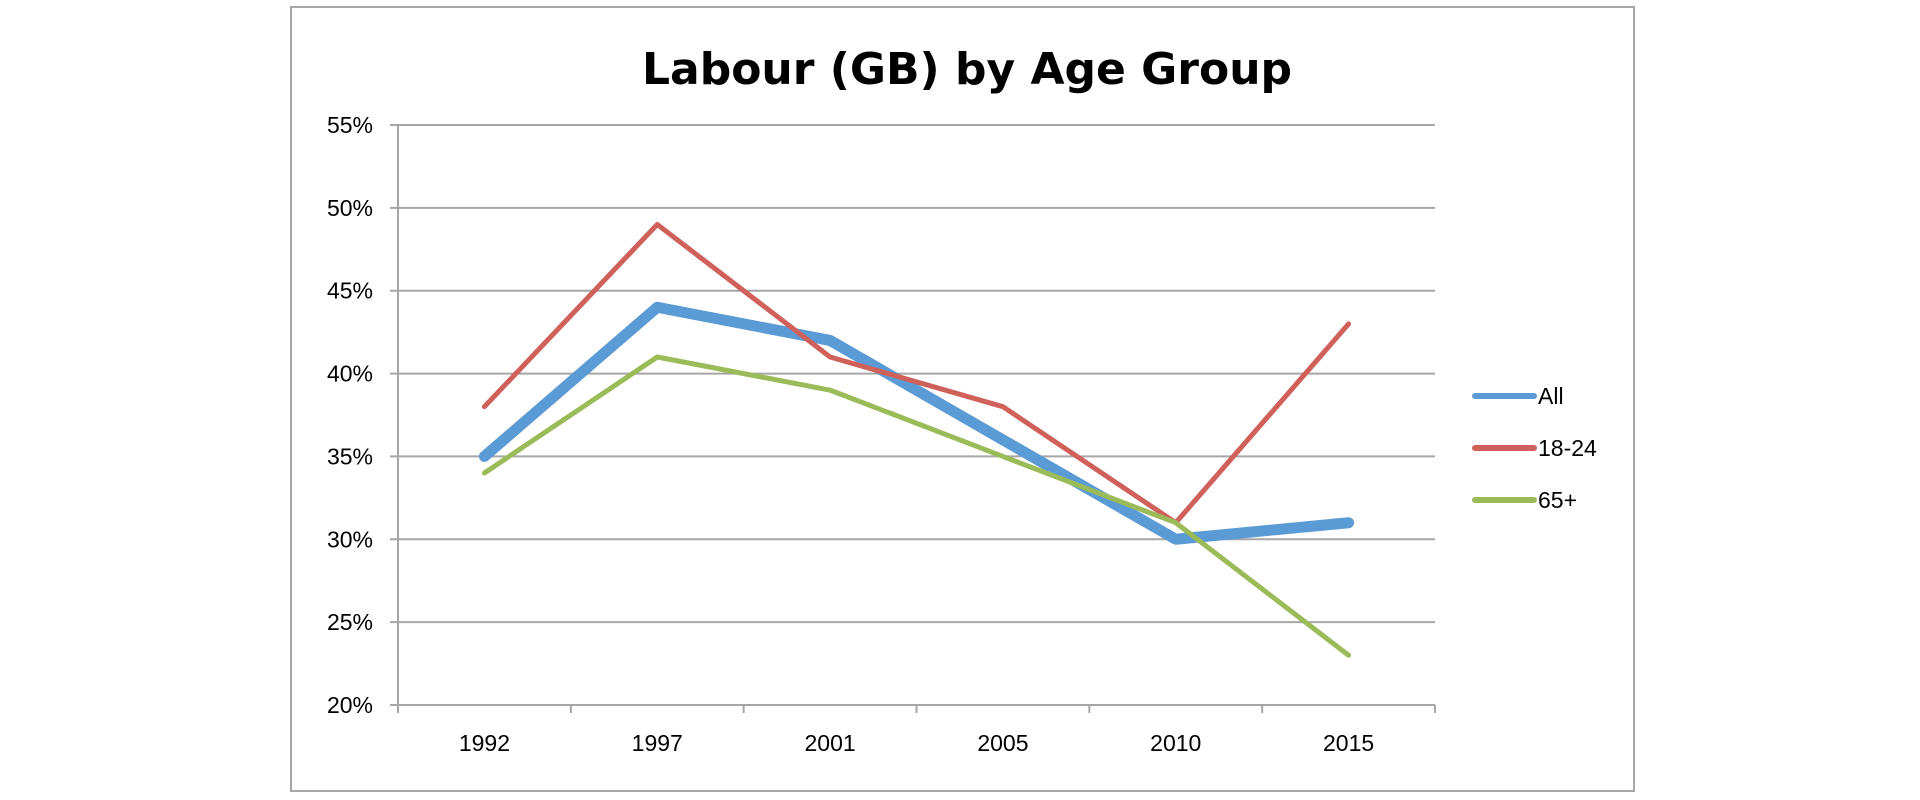 The image size is (1920, 800). Describe the element at coordinates (350, 456) in the screenshot. I see `y-tick-label: 35%` at that location.